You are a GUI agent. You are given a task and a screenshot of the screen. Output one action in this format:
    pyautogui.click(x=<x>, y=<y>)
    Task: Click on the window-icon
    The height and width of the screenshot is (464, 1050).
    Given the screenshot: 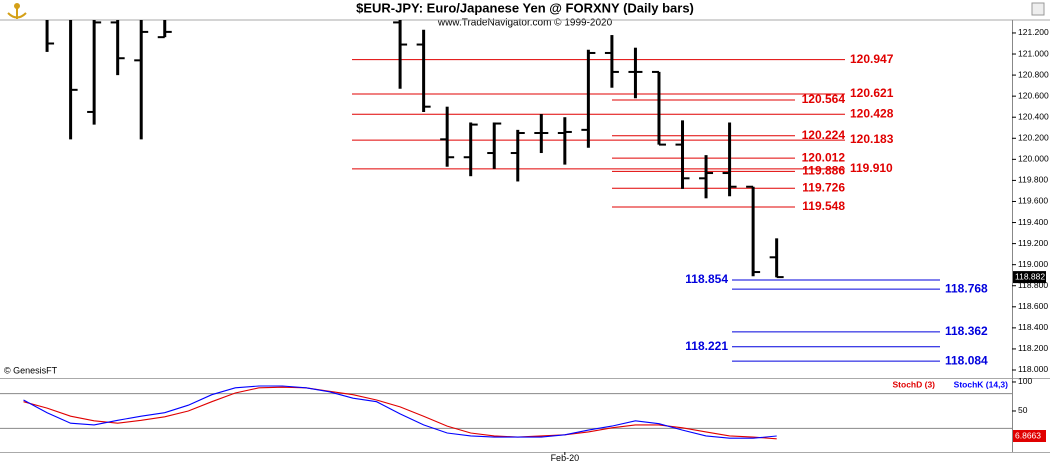 What is the action you would take?
    pyautogui.click(x=1038, y=9)
    